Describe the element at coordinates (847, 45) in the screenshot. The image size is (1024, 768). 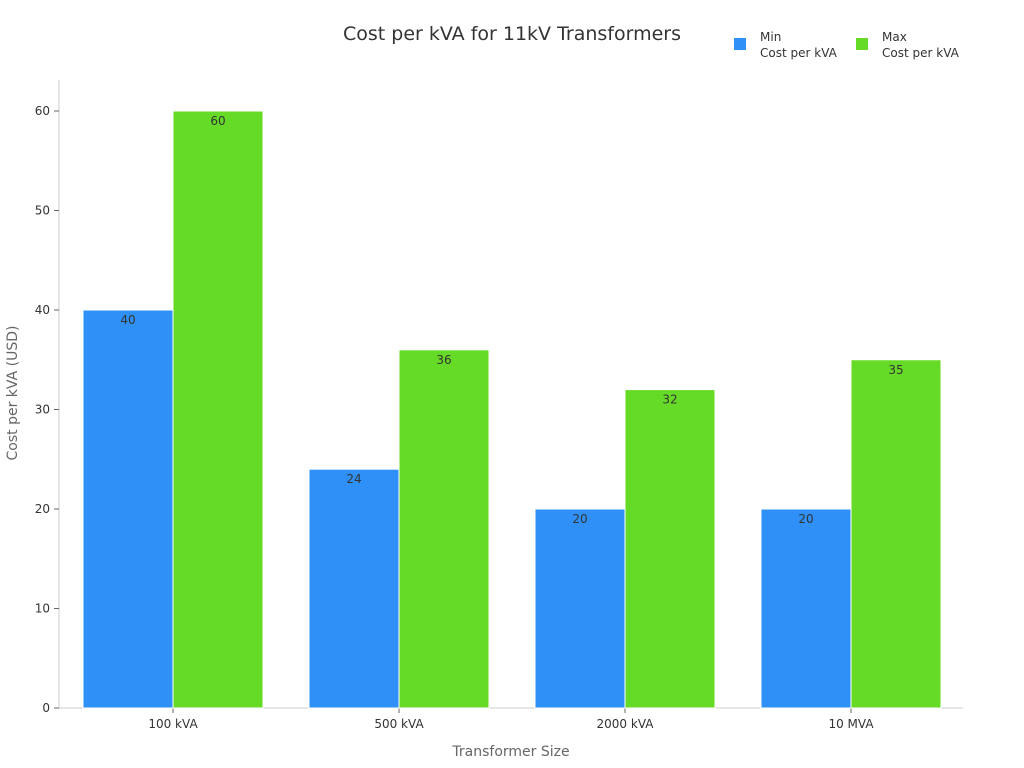
I see `legend: Min Cost per kVA Max Cost per kVA` at that location.